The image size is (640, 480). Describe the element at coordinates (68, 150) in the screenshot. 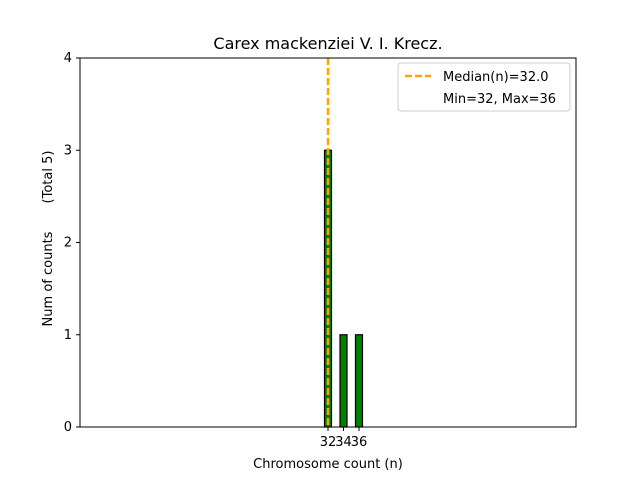

I see `y-tick-label-3: 3` at that location.